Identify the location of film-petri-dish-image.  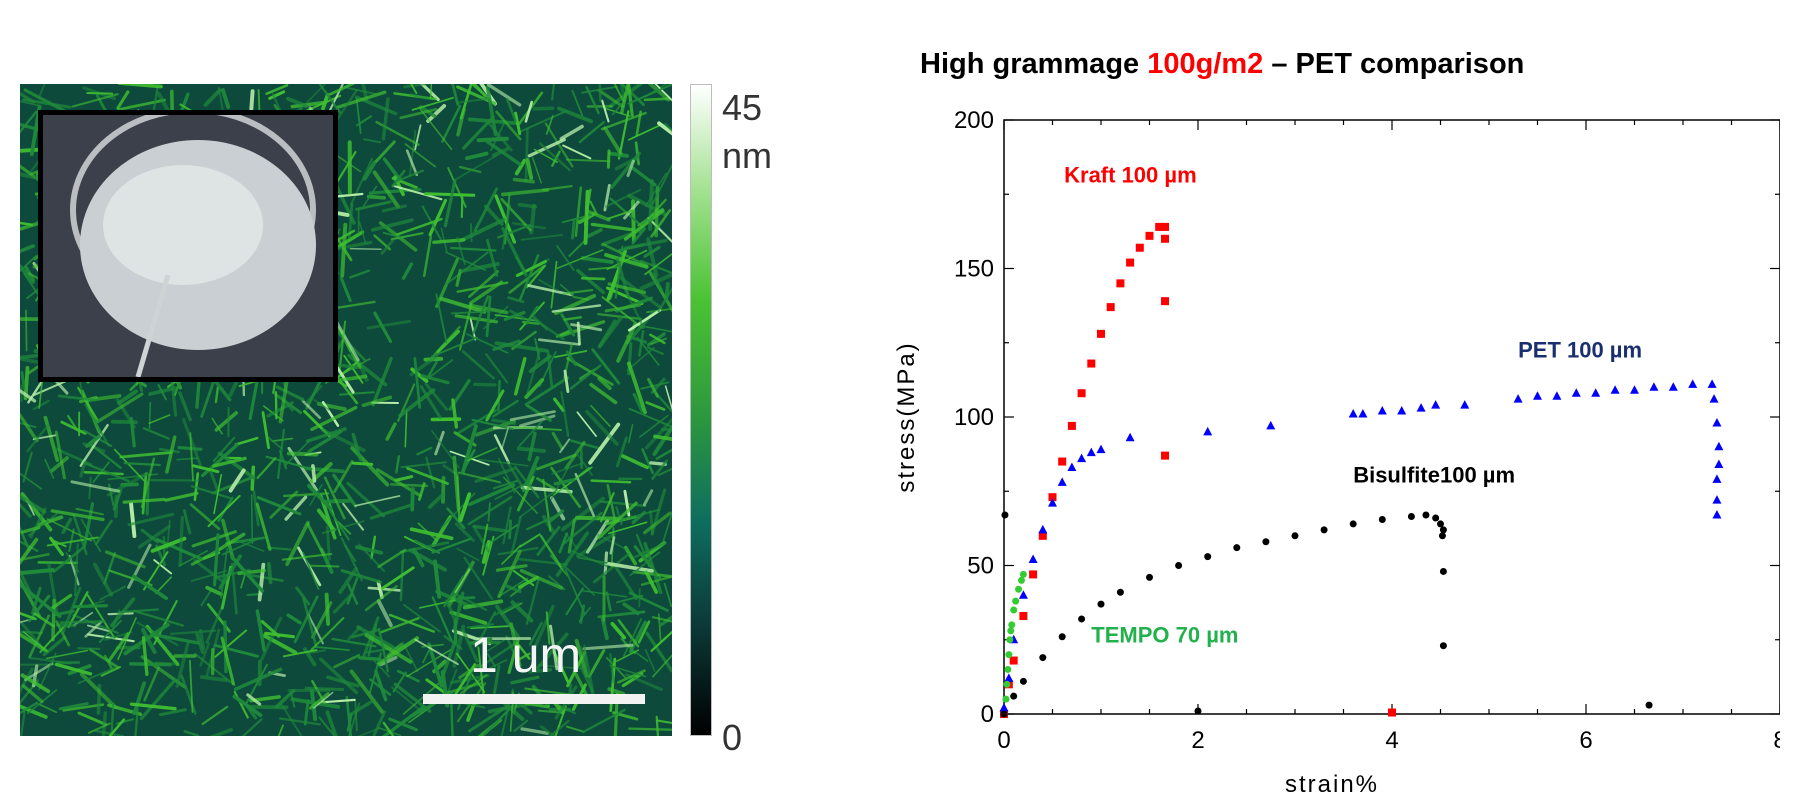
(188, 246).